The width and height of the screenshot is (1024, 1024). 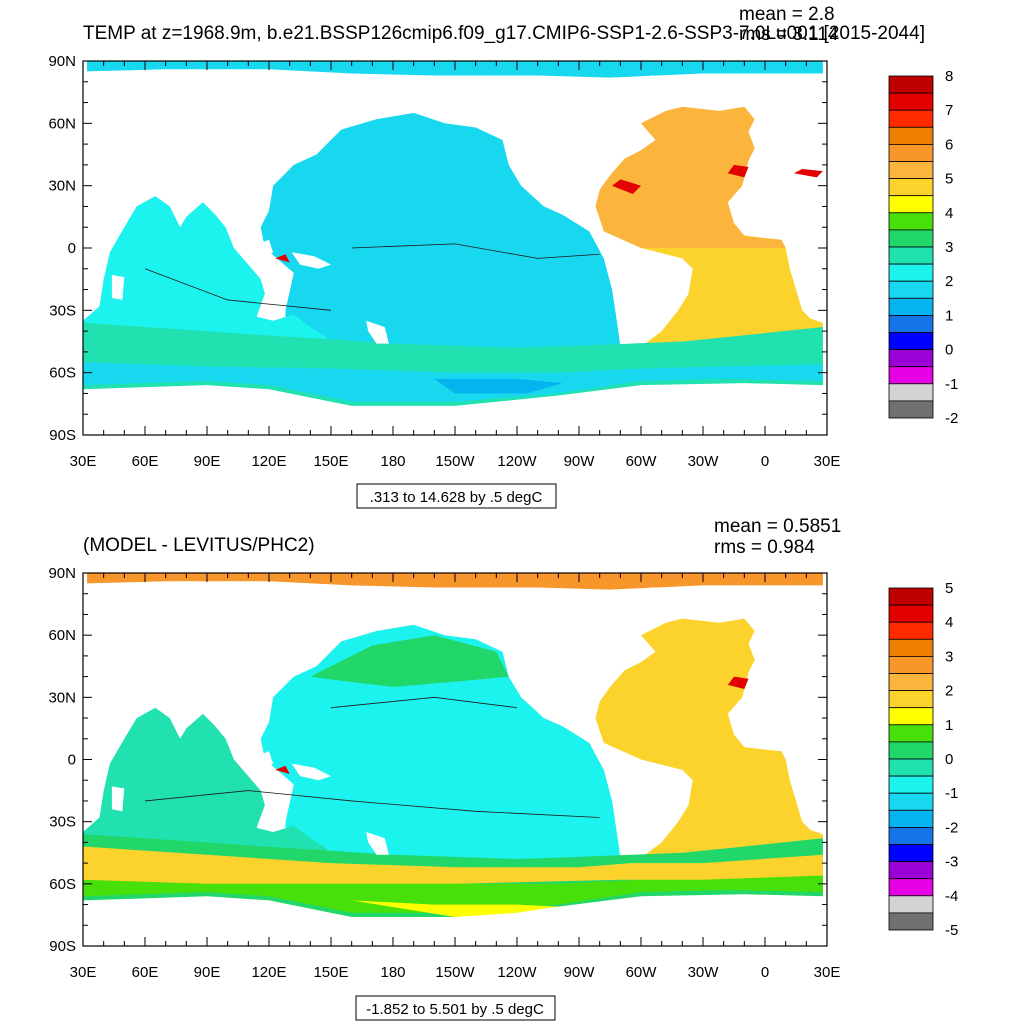 I want to click on x-tick-label: 120E, so click(x=268, y=972).